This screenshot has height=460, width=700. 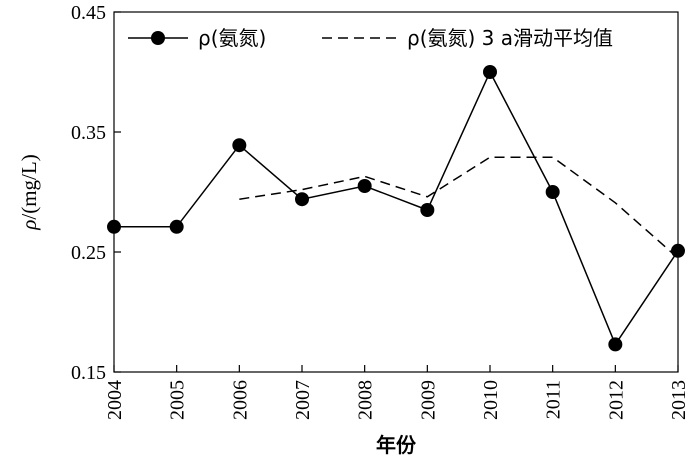 I want to click on data-point-2009, so click(x=427, y=210).